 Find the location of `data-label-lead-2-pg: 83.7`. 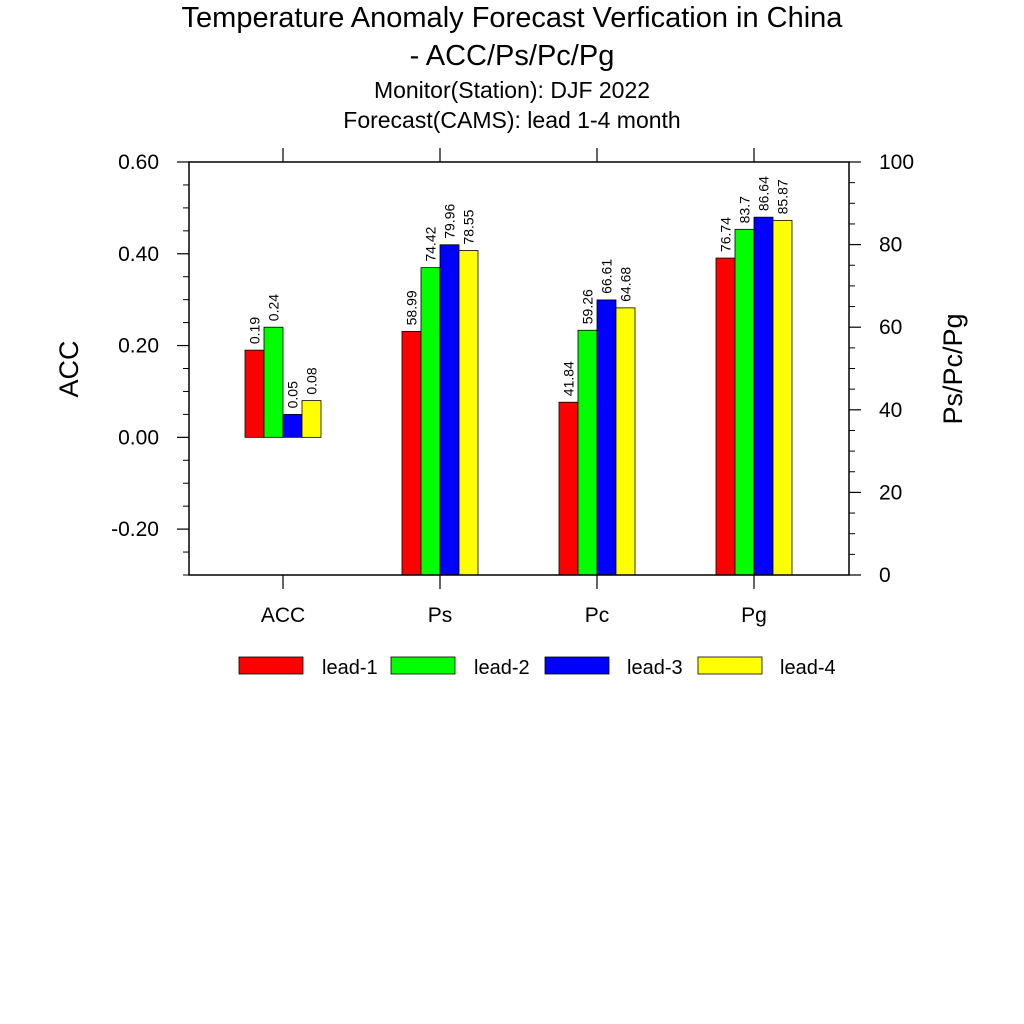

data-label-lead-2-pg: 83.7 is located at coordinates (745, 209).